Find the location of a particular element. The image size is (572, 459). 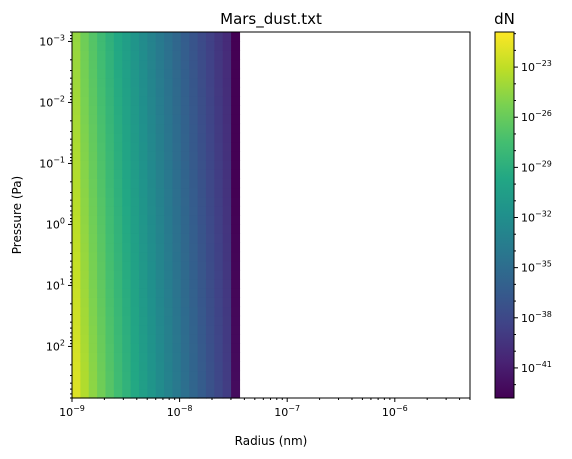

x-axis-ticks: 10−9 10−8 10−7 10−6 is located at coordinates (265, 408).